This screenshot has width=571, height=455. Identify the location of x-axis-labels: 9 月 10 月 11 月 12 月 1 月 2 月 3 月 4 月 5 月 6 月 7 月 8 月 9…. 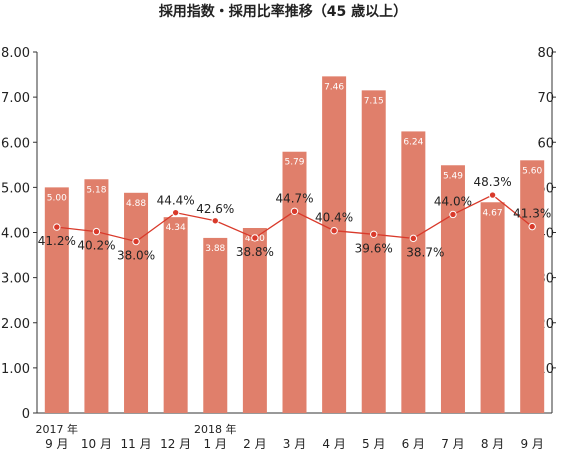
(290, 436).